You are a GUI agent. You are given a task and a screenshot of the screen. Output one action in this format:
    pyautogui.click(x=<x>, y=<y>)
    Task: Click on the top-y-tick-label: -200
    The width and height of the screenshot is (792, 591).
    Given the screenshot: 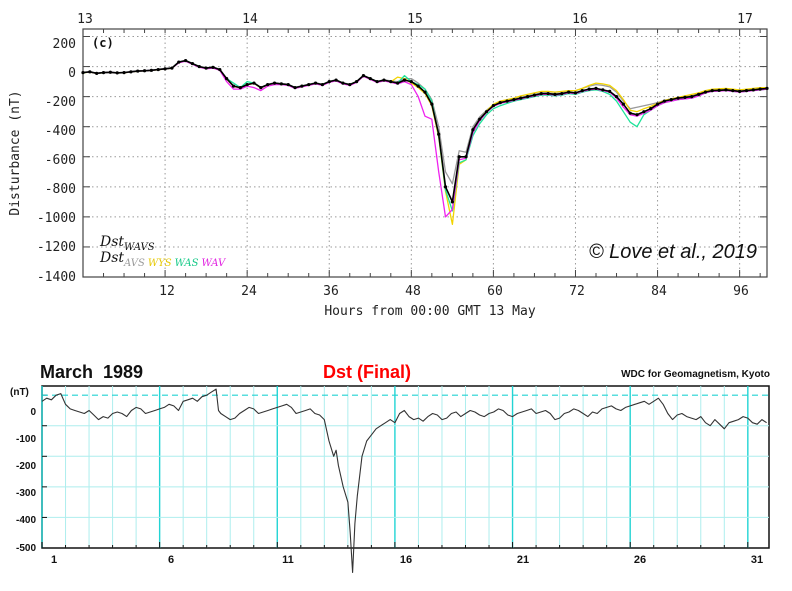 What is the action you would take?
    pyautogui.click(x=60, y=102)
    